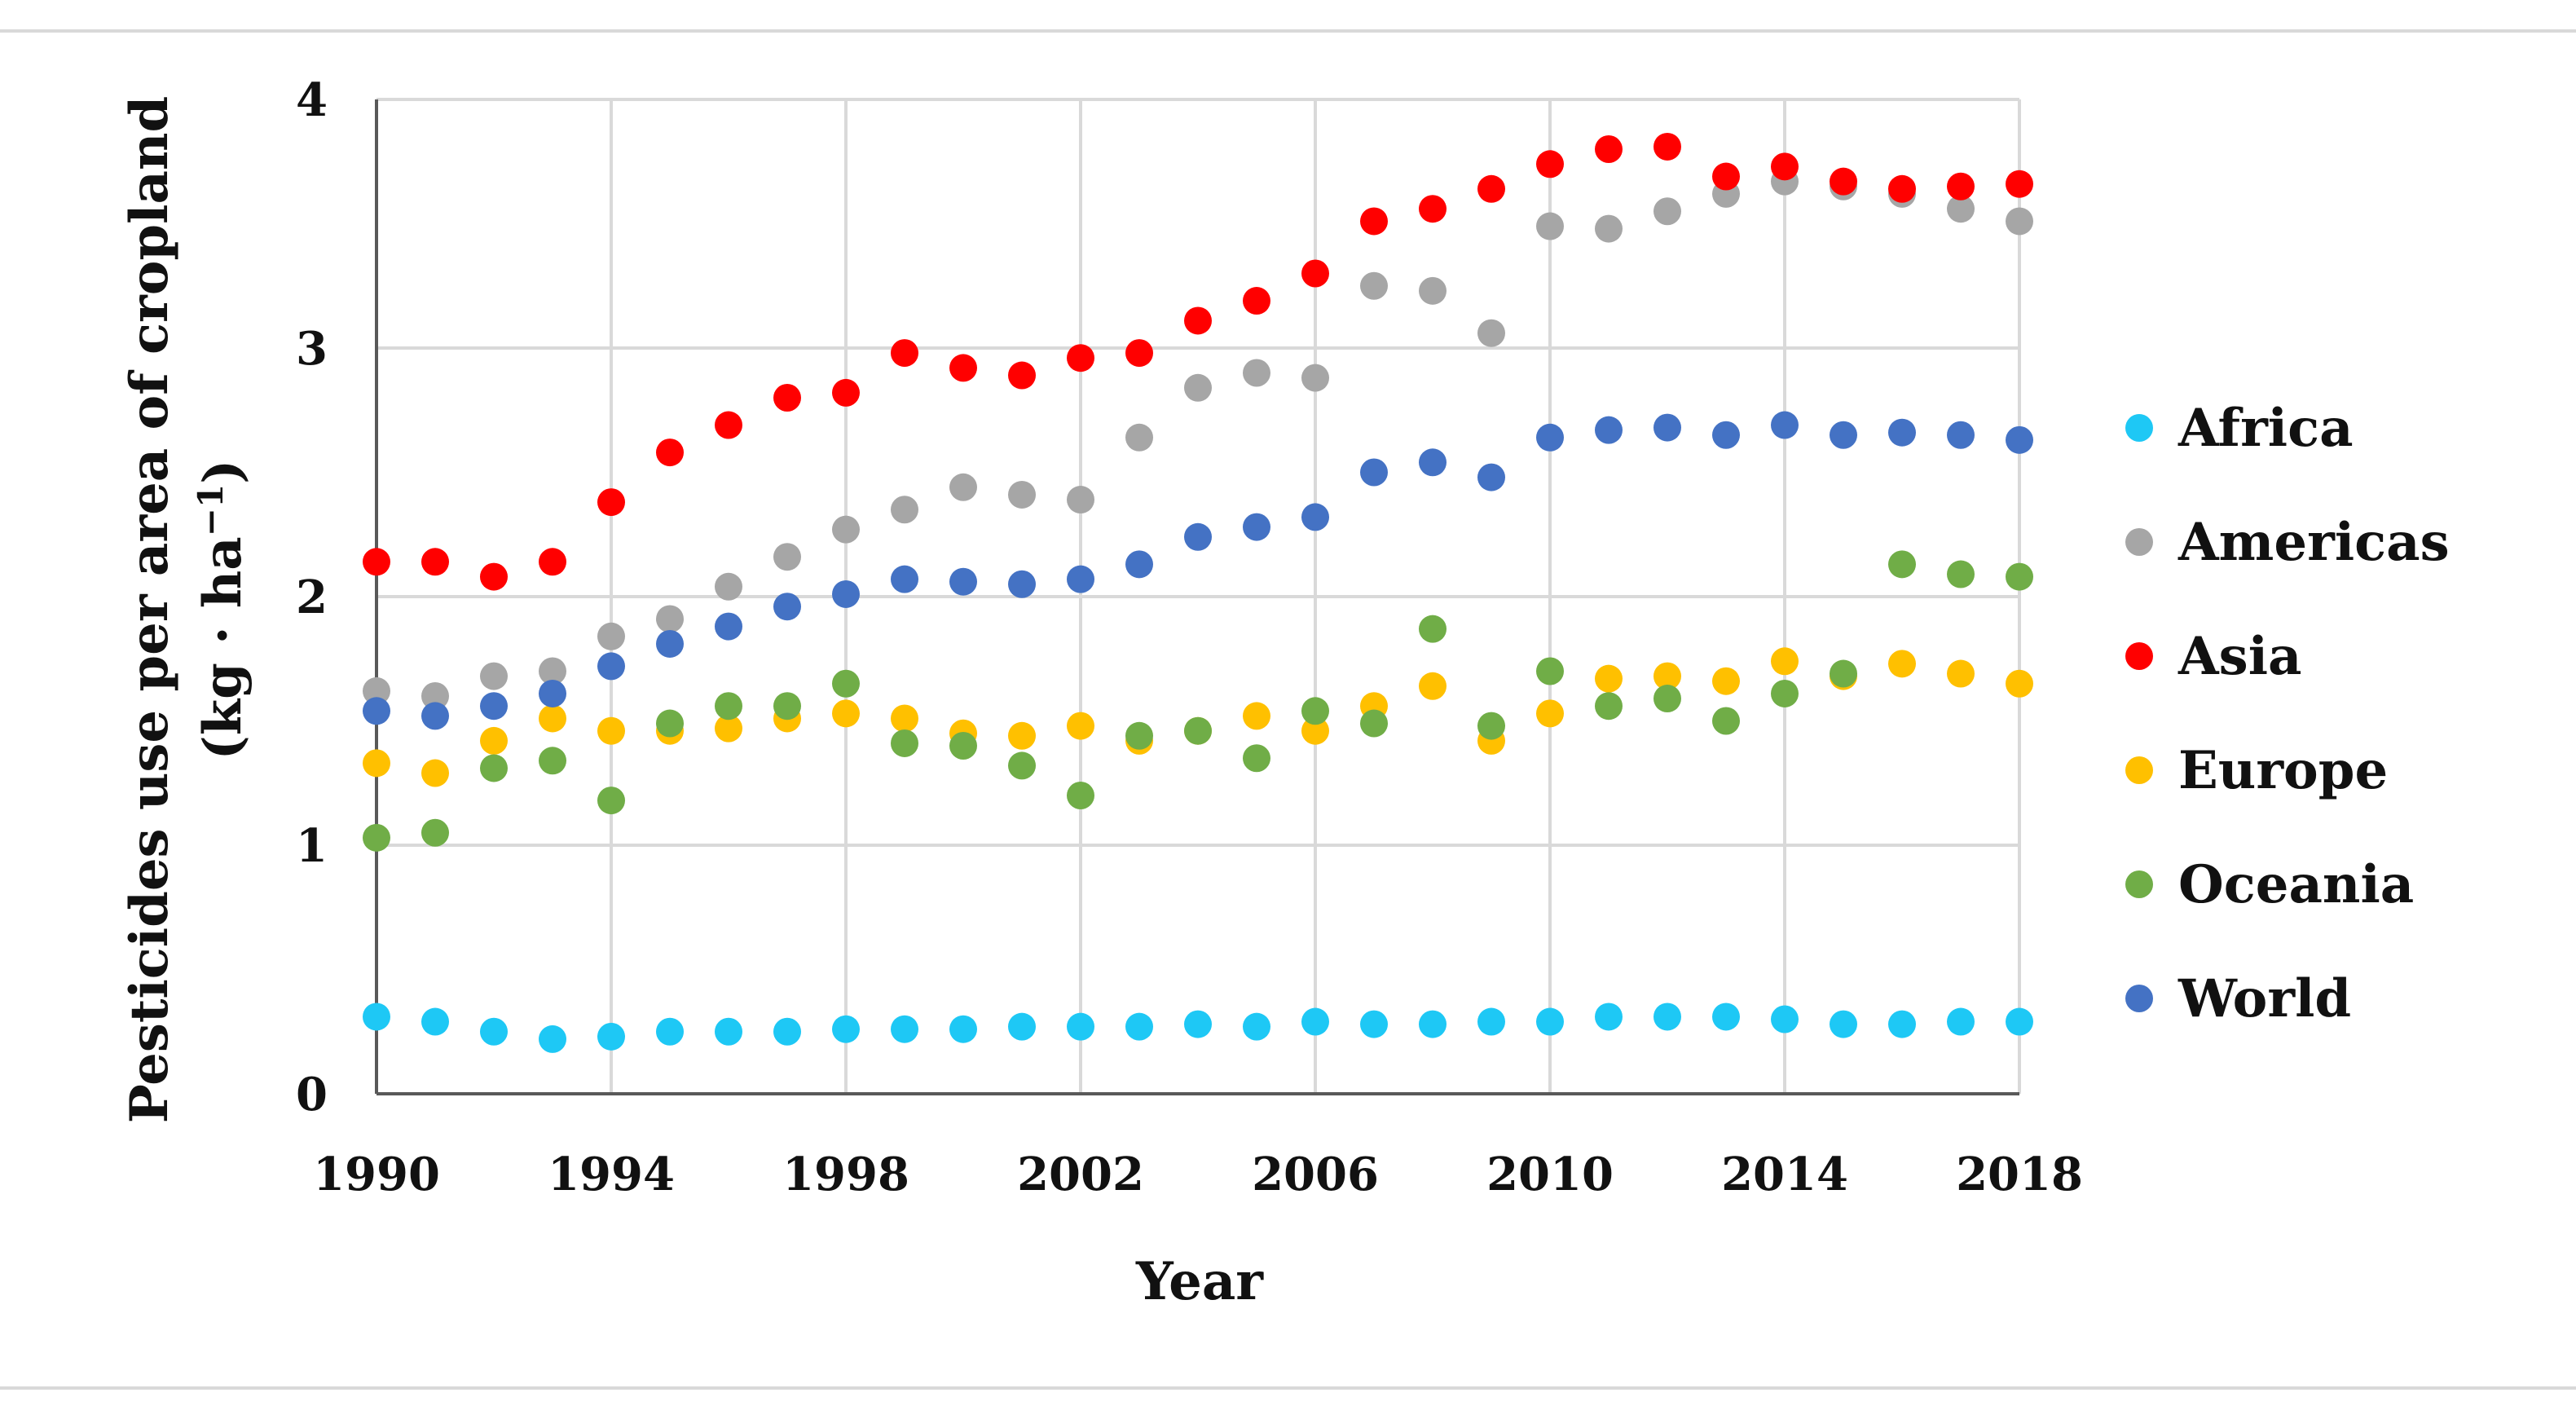 The height and width of the screenshot is (1419, 2576). I want to click on asia-point-2008, so click(1433, 209).